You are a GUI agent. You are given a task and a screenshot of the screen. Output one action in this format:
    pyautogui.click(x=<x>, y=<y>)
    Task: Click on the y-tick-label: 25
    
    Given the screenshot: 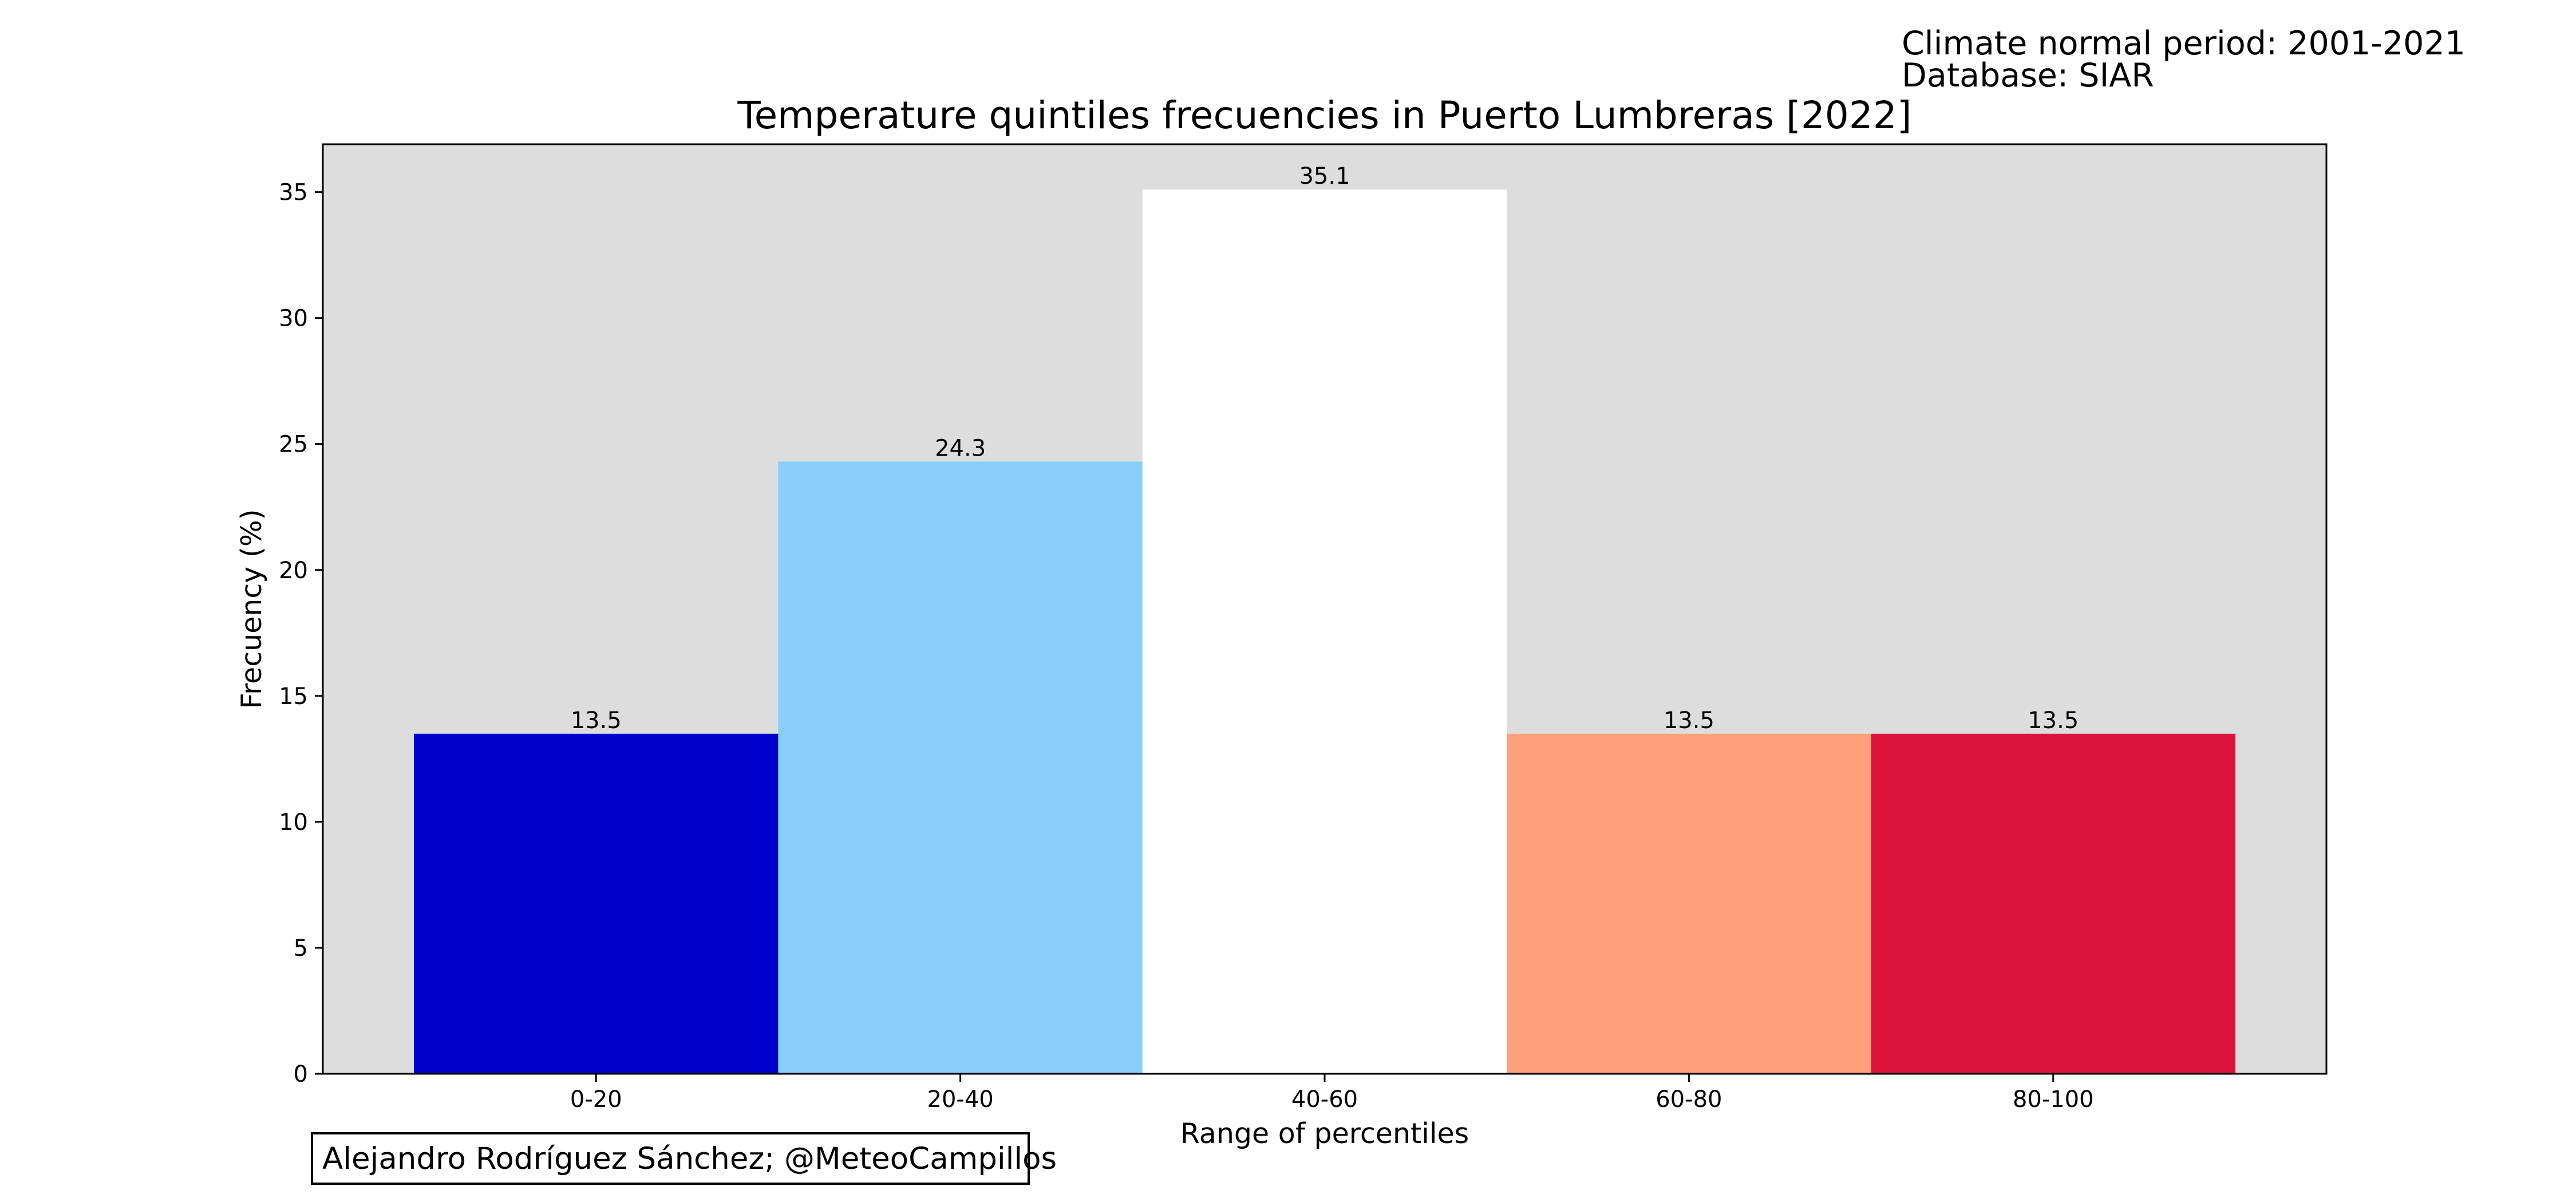 What is the action you would take?
    pyautogui.click(x=293, y=445)
    